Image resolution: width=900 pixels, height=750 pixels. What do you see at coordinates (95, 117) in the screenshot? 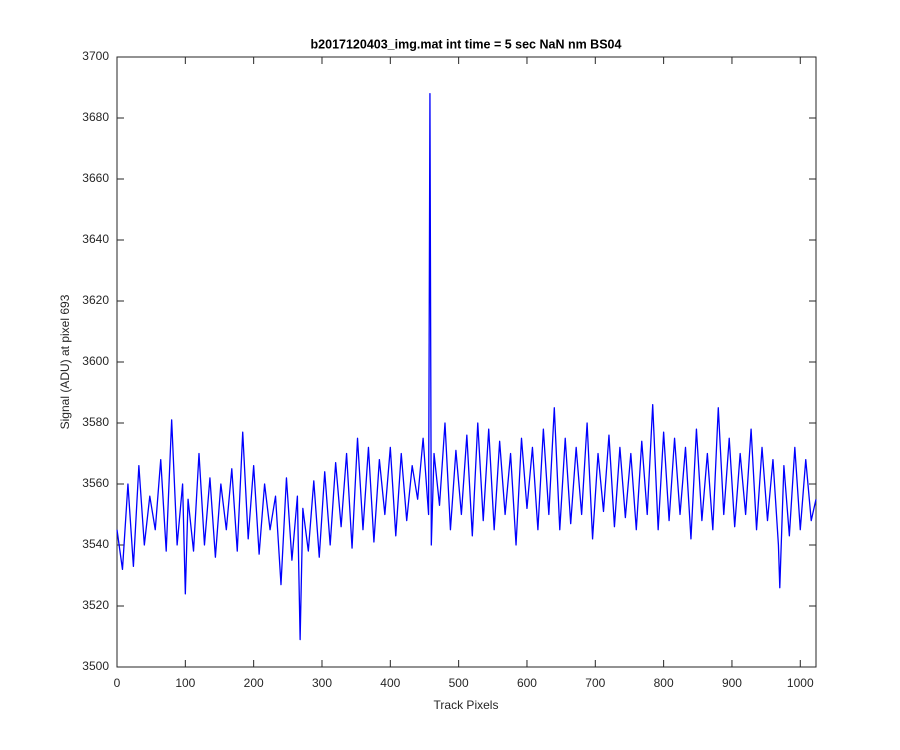
I see `y-tick-label: 3680` at bounding box center [95, 117].